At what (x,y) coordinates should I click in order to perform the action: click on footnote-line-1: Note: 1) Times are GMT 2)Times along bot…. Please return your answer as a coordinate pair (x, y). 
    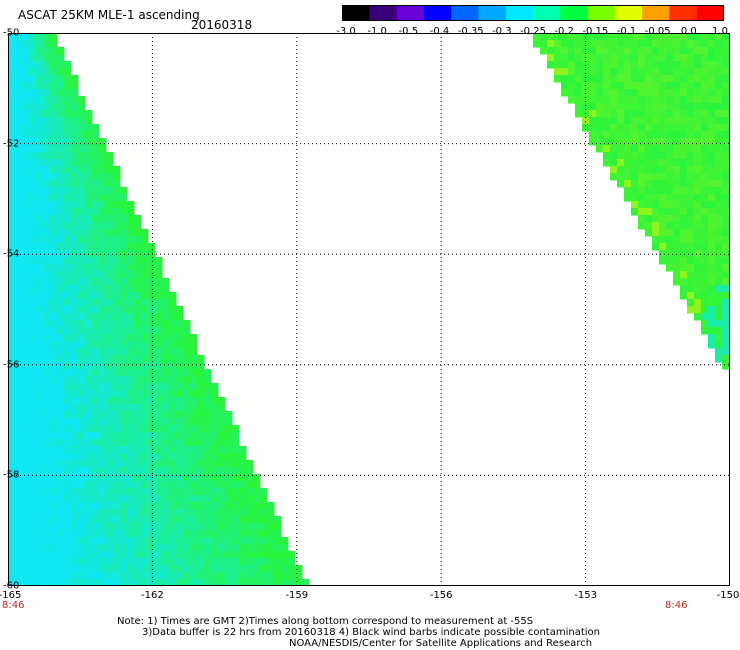
    Looking at the image, I should click on (325, 621).